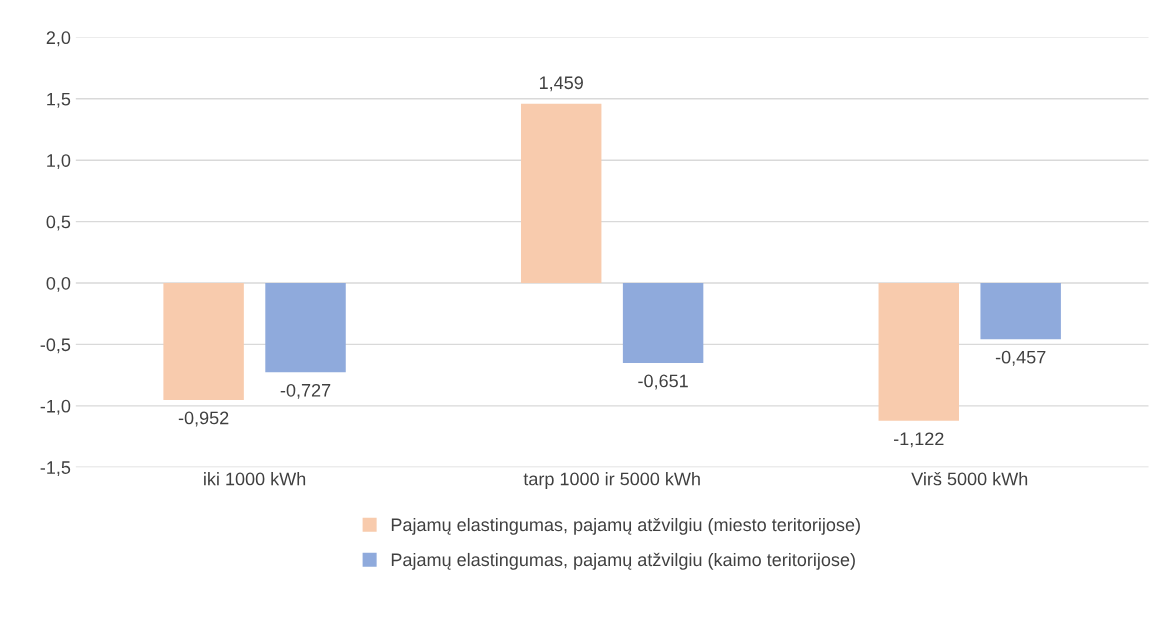 The height and width of the screenshot is (623, 1166). Describe the element at coordinates (255, 479) in the screenshot. I see `x-tick-label: iki 1000 kWh` at that location.